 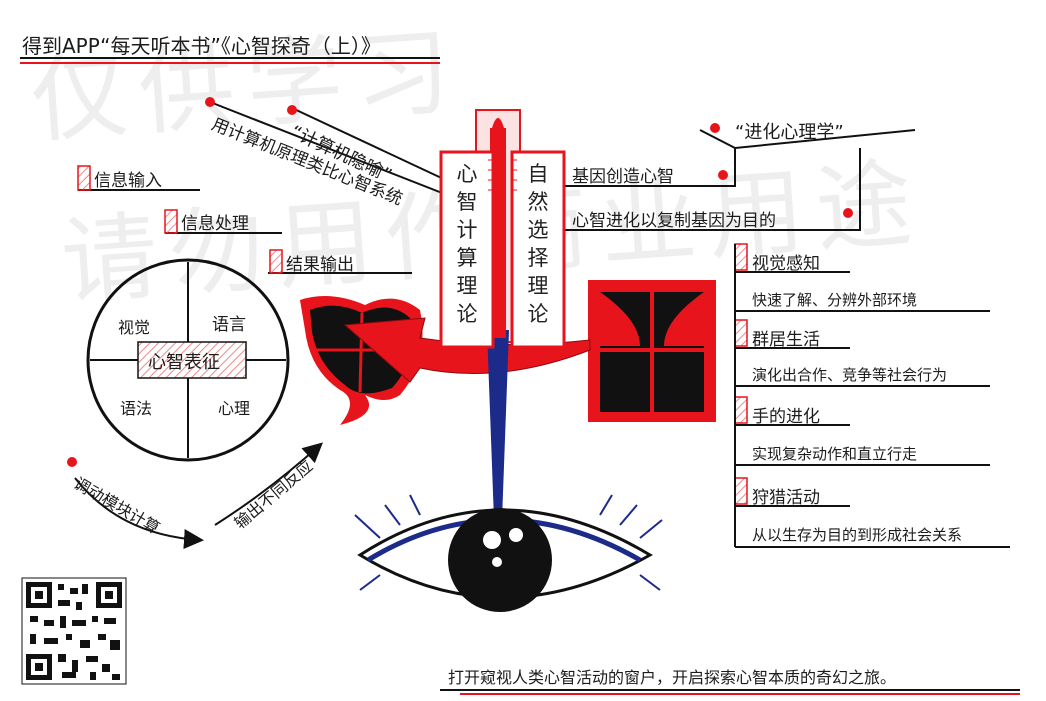 What do you see at coordinates (538, 258) in the screenshot?
I see `right-column-char: 择` at bounding box center [538, 258].